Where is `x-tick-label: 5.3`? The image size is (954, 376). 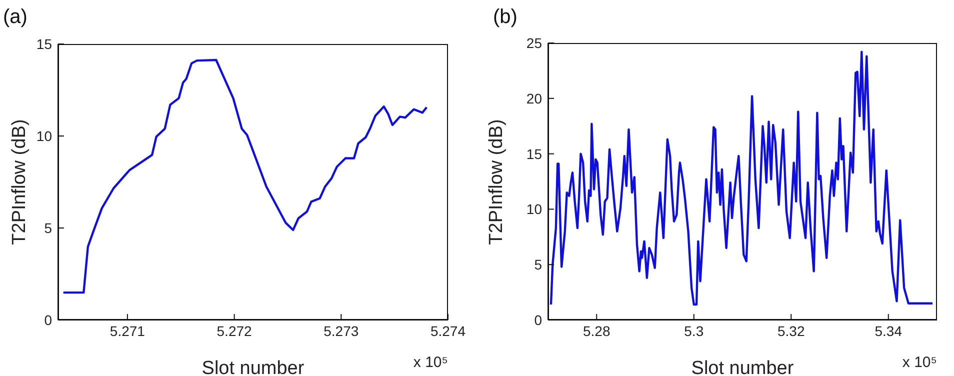 x-tick-label: 5.3 is located at coordinates (694, 330).